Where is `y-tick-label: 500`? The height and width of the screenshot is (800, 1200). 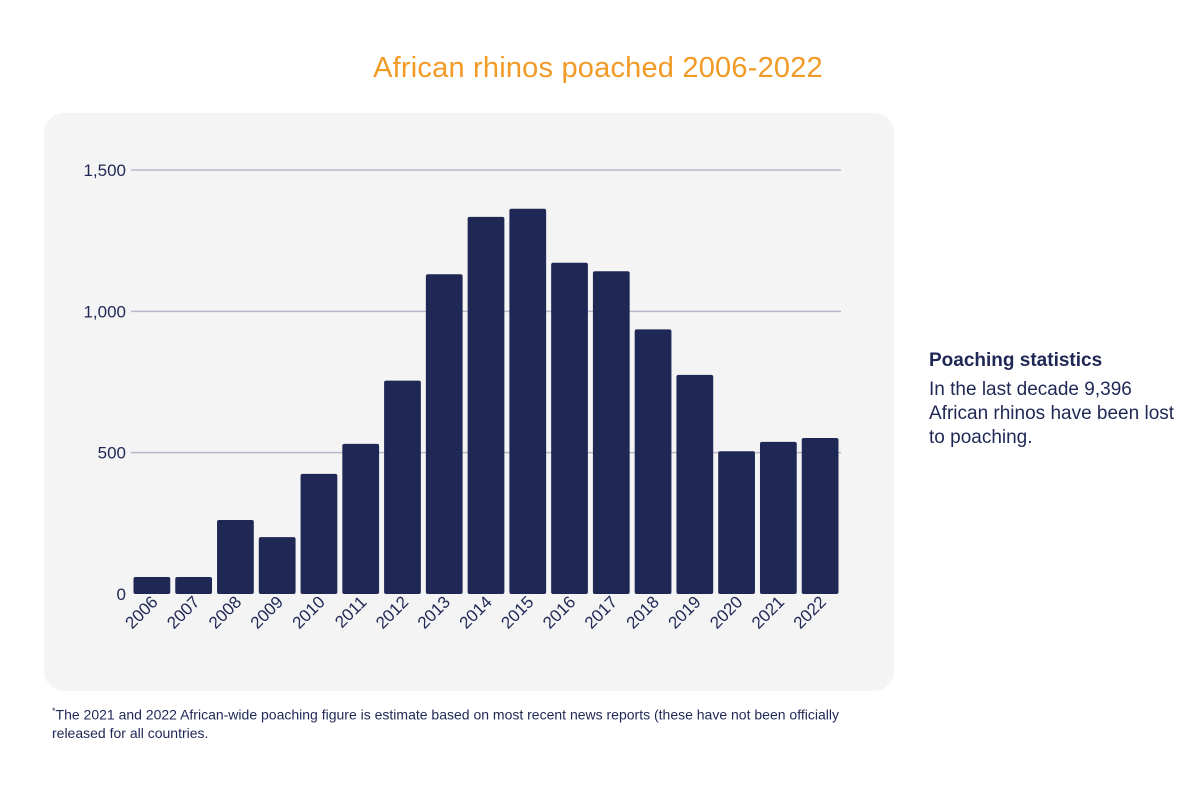 y-tick-label: 500 is located at coordinates (112, 453).